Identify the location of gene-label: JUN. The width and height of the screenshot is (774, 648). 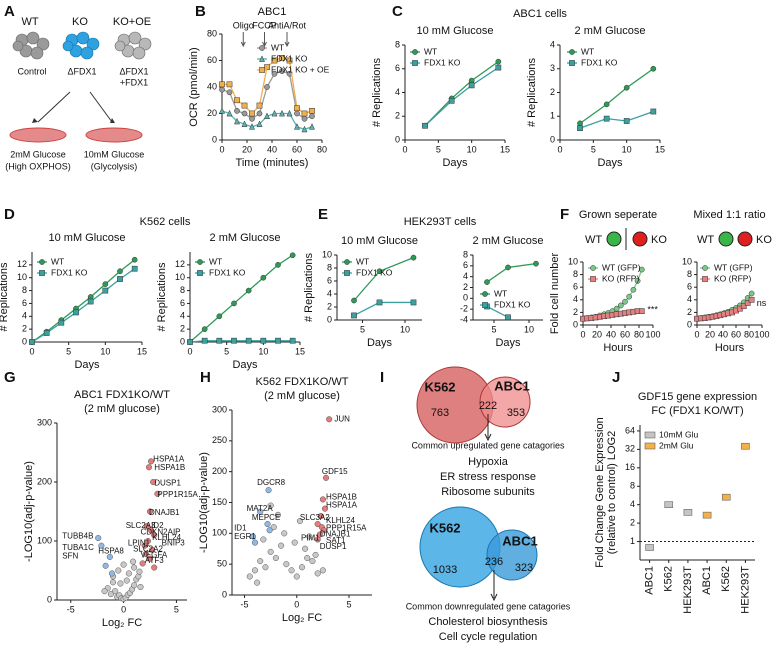
(342, 418).